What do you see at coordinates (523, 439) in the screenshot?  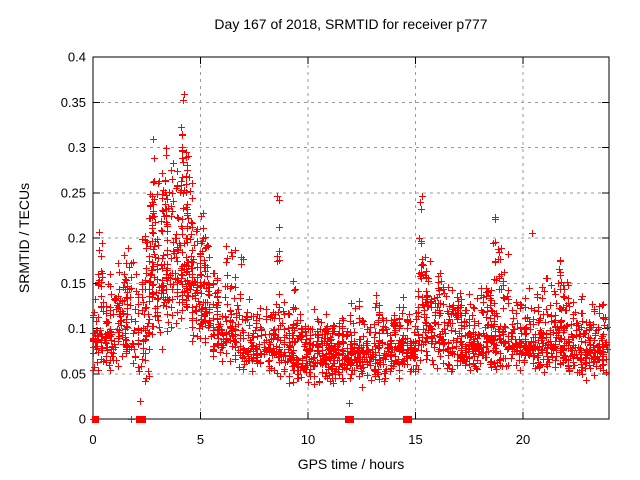 I see `svg-text: 20` at bounding box center [523, 439].